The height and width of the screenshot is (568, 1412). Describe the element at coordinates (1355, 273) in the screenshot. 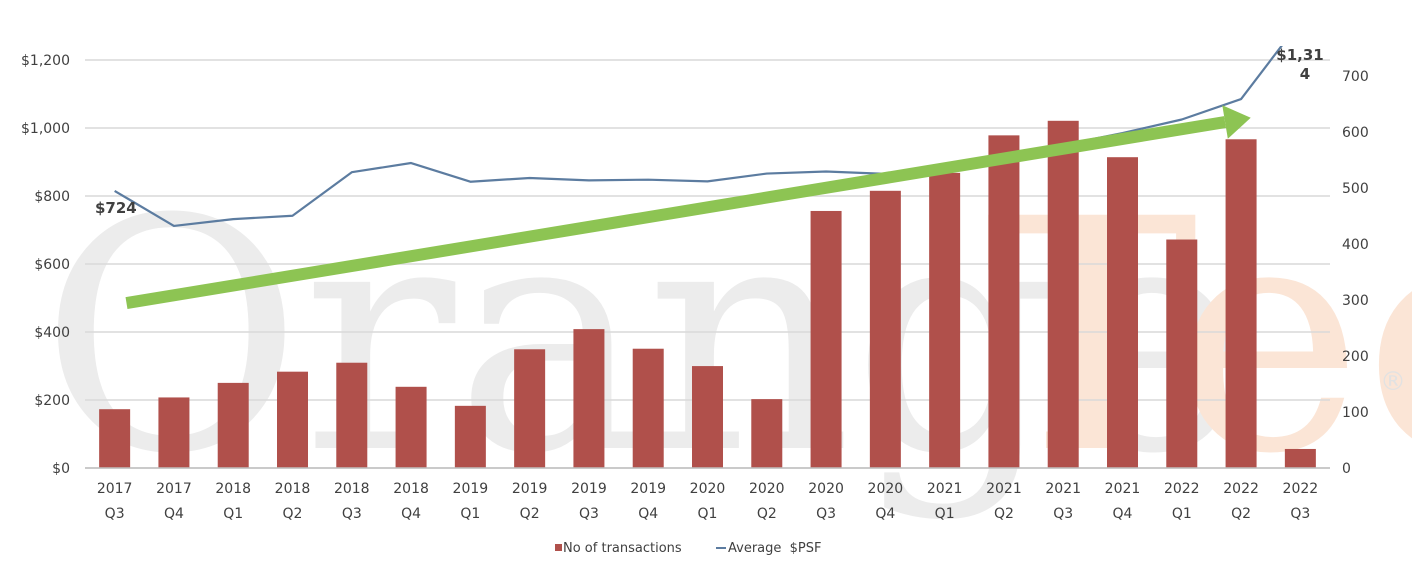

I see `y-axis-right: 0 100 200 300 400 500 600 700` at that location.